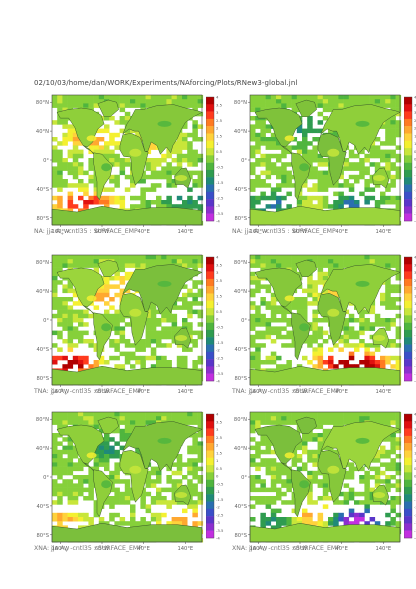 This screenshot has width=416, height=589. What do you see at coordinates (217, 414) in the screenshot?
I see `colorbar-tick-label: 4` at bounding box center [217, 414].